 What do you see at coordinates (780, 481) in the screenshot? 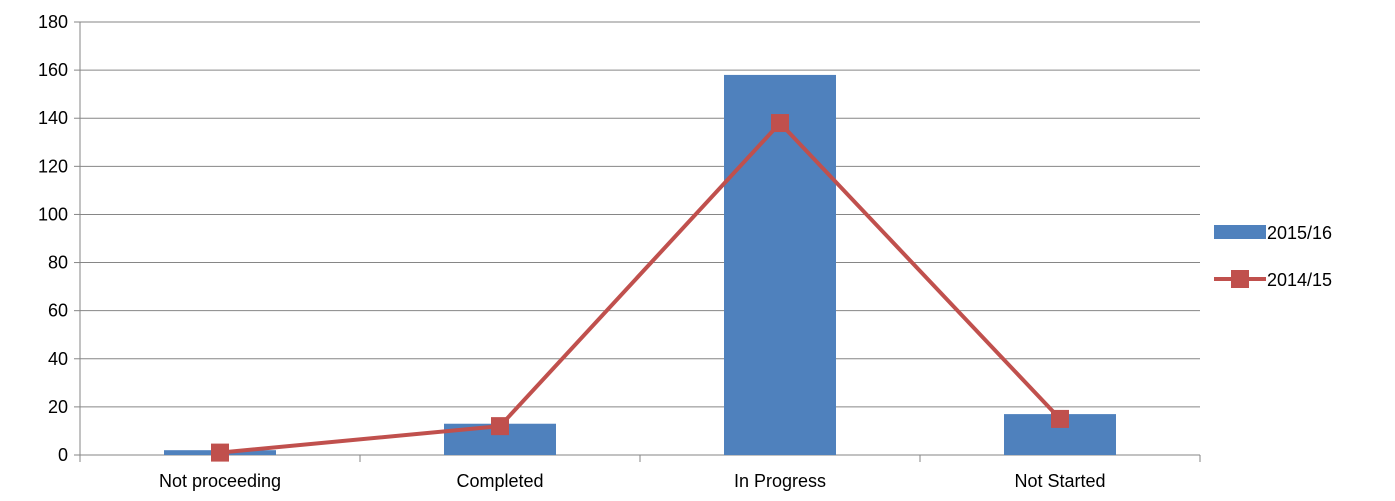
I see `x-tick-label: In Progress` at bounding box center [780, 481].